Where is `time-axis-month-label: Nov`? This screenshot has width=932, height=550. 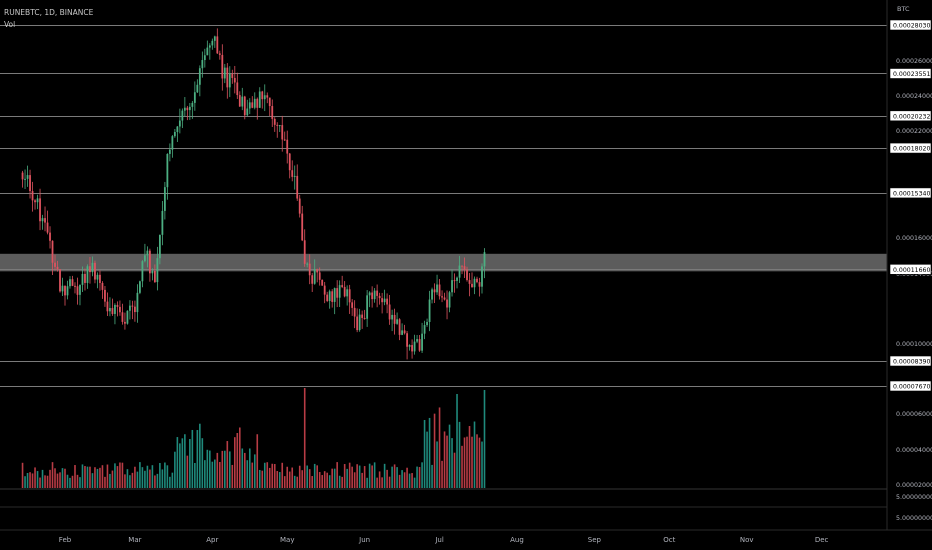
time-axis-month-label: Nov is located at coordinates (747, 540).